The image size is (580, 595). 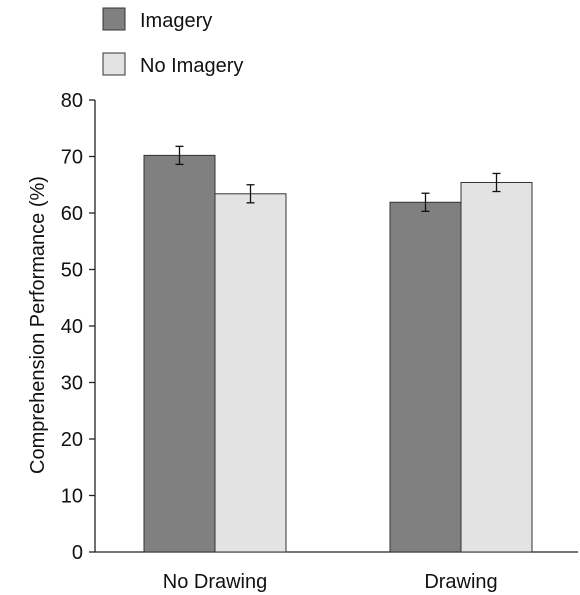 I want to click on x-category-label: Drawing, so click(x=460, y=582).